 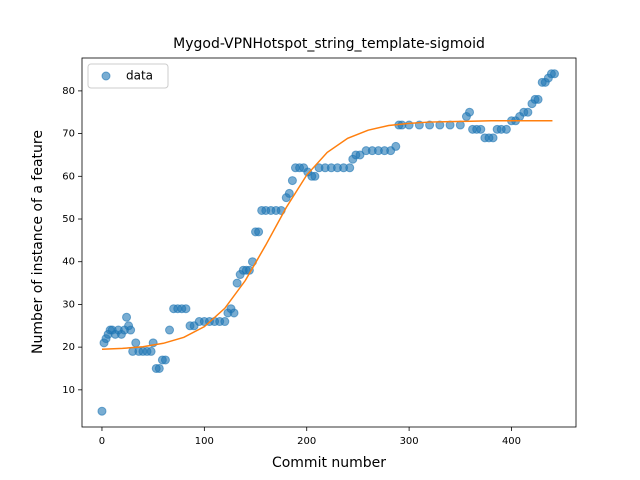 What do you see at coordinates (68, 390) in the screenshot?
I see `y-tick-label: 10` at bounding box center [68, 390].